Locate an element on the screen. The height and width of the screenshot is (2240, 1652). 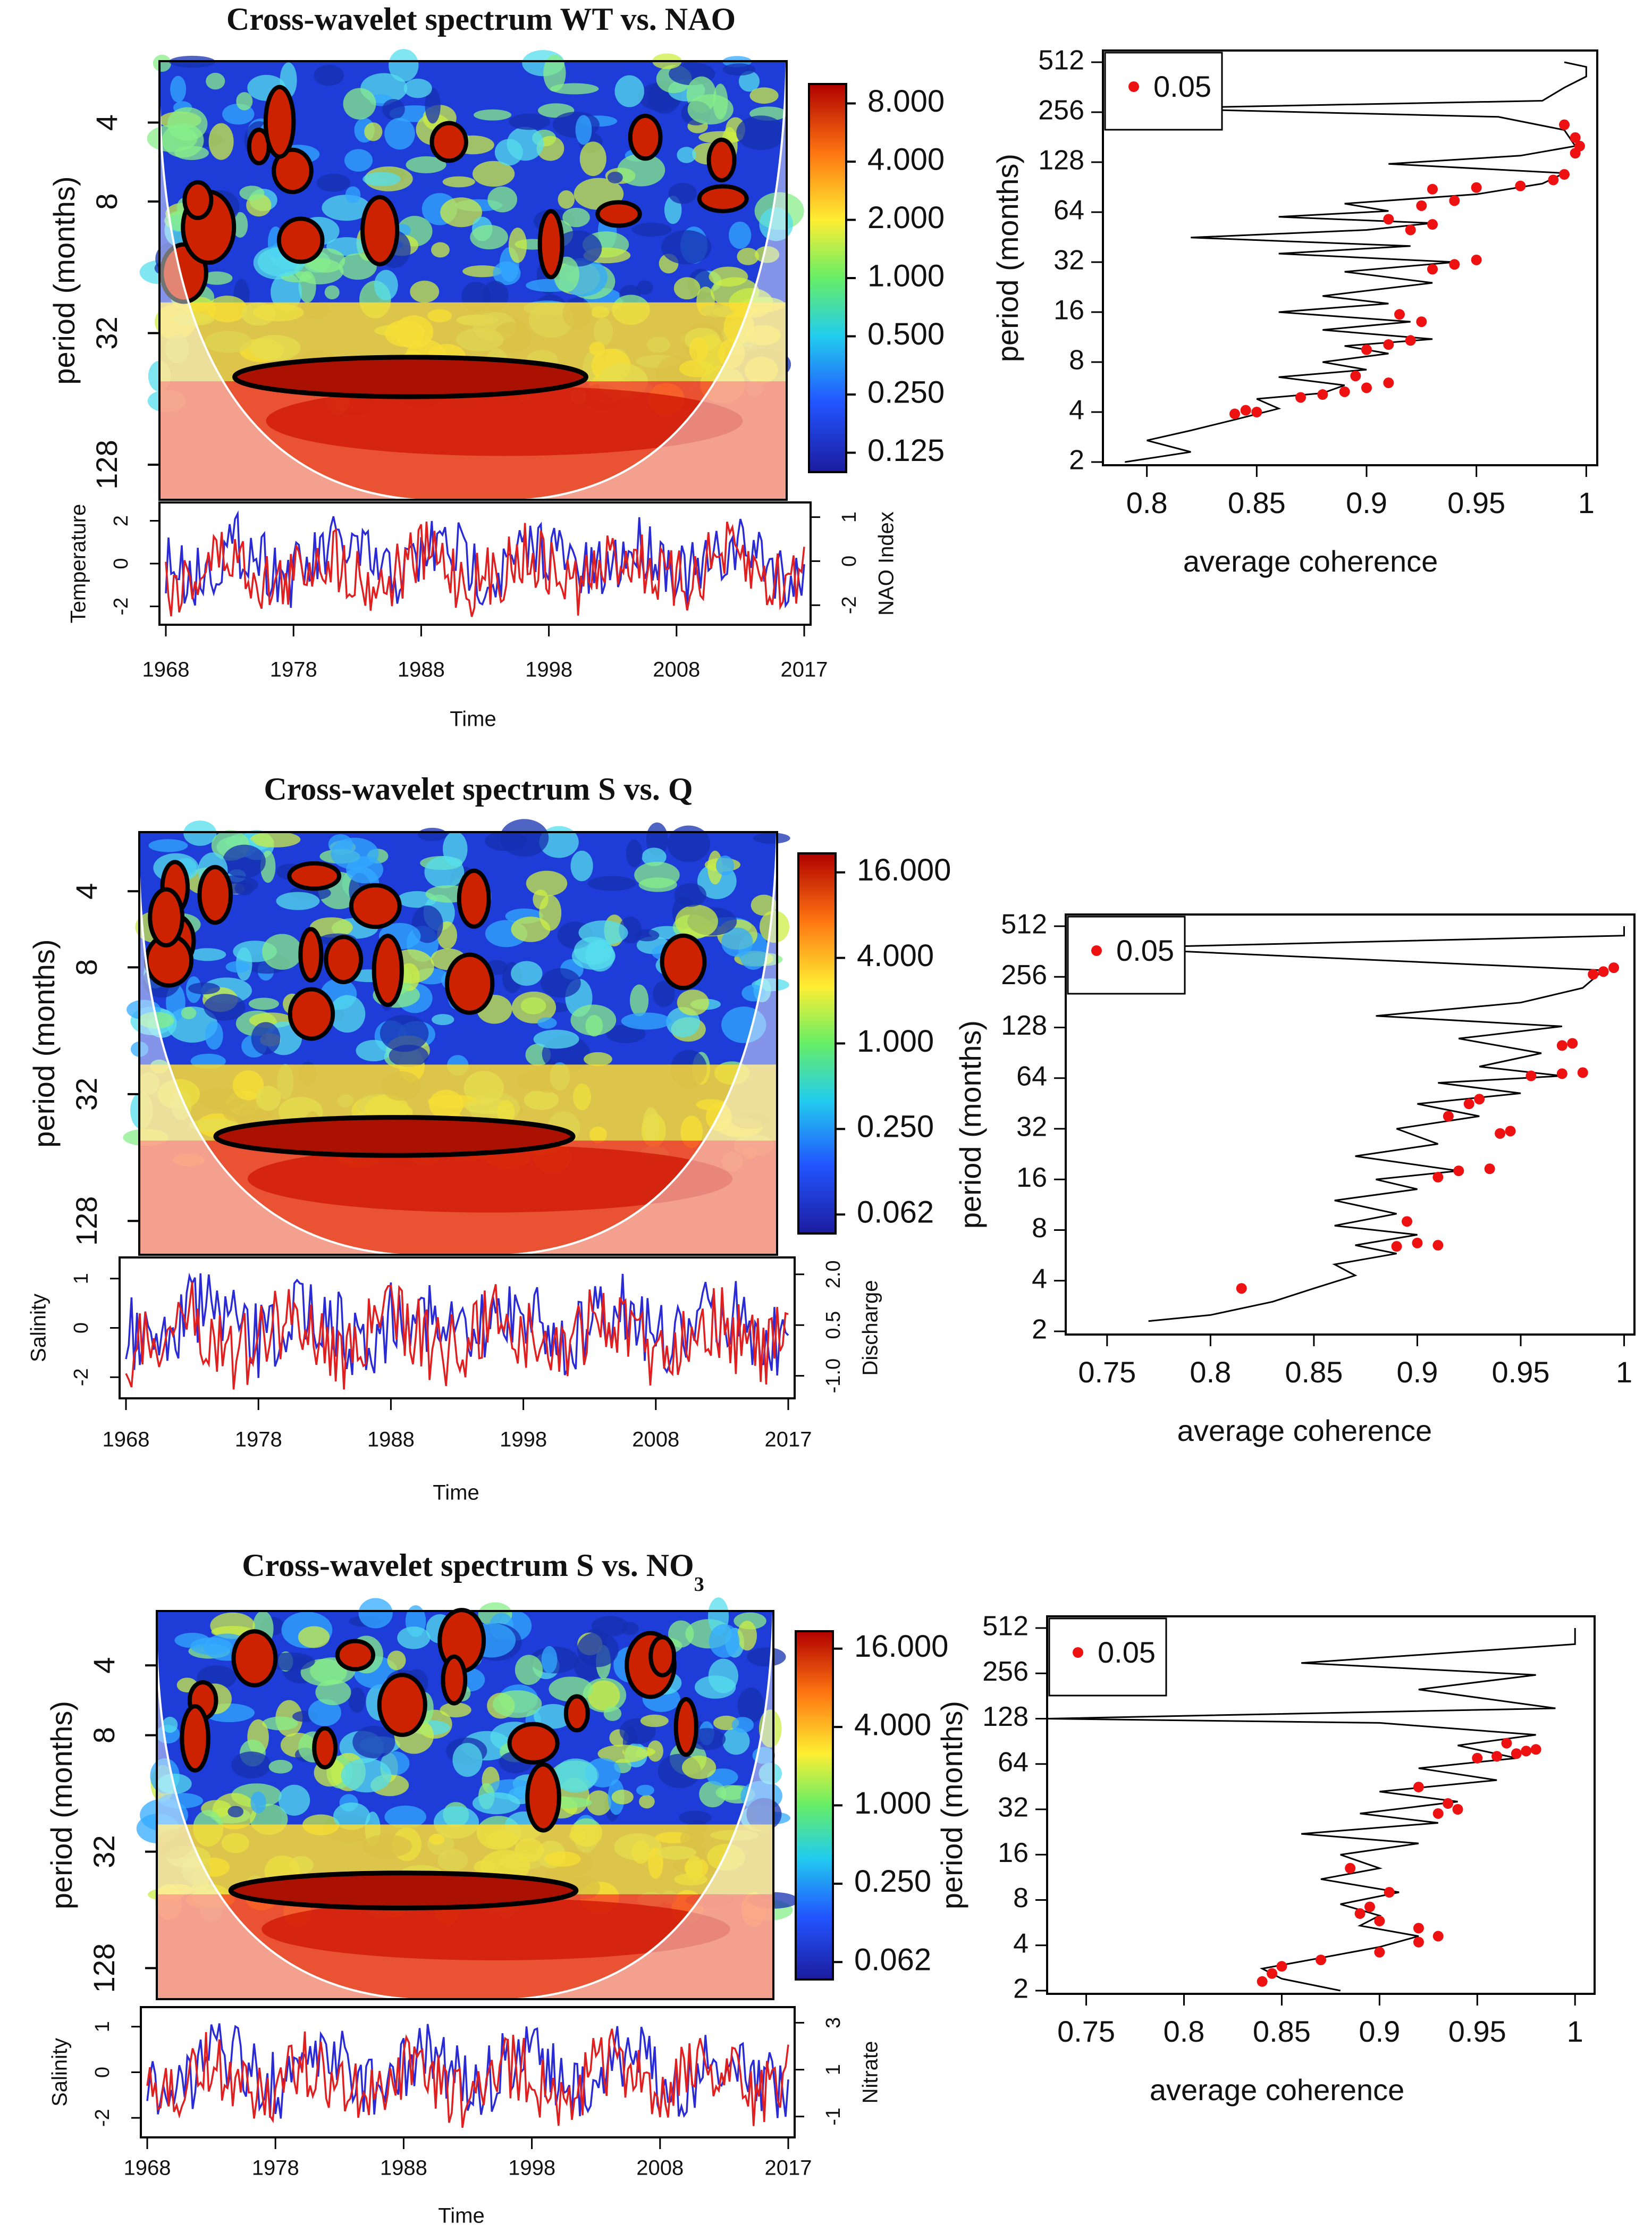
timeseries-xtick-label: 2017 is located at coordinates (805, 670).